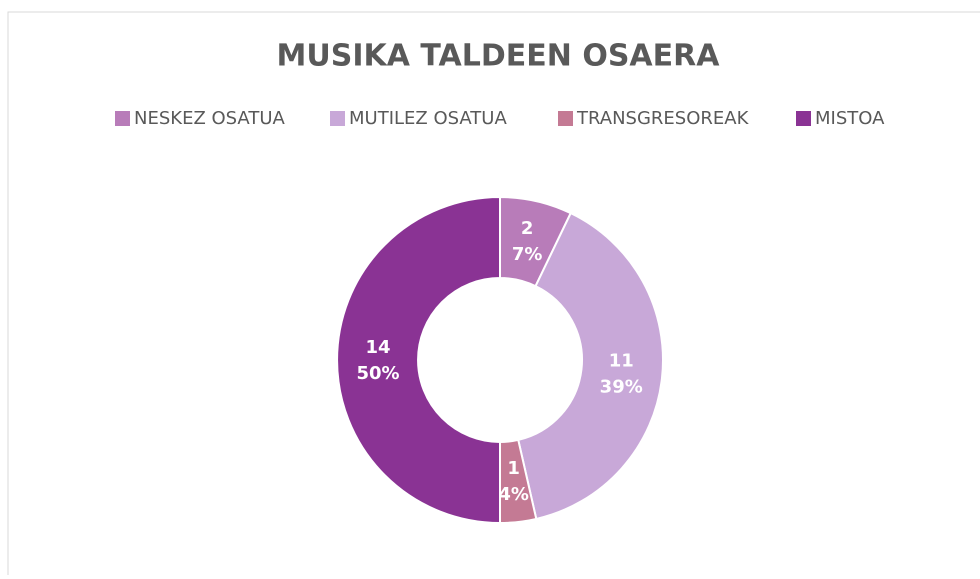 The image size is (980, 579). I want to click on percent-label: 7%, so click(527, 254).